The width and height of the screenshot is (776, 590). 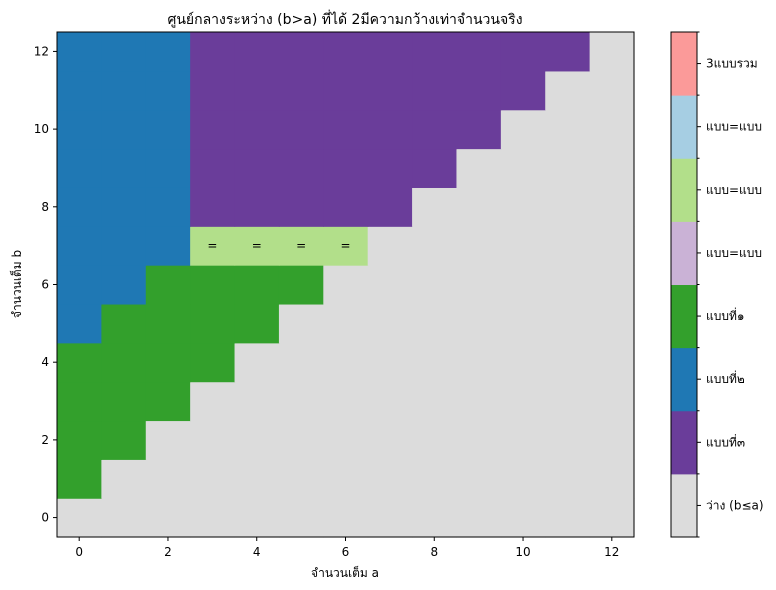 What do you see at coordinates (45, 285) in the screenshot?
I see `y-tick-label: 6` at bounding box center [45, 285].